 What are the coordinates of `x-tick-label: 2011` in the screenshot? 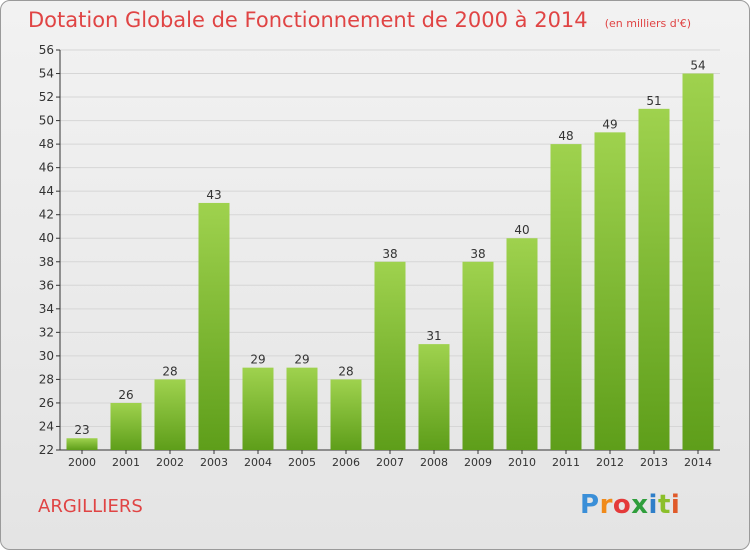 It's located at (566, 462).